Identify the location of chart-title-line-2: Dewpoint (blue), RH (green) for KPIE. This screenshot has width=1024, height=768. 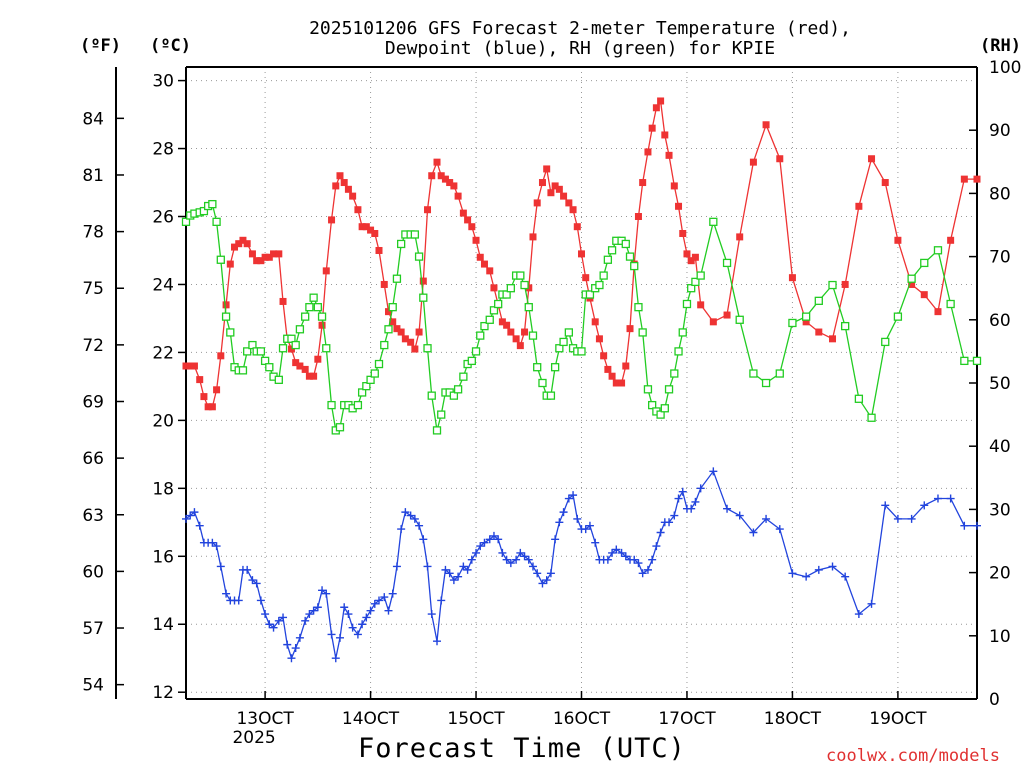
(580, 48).